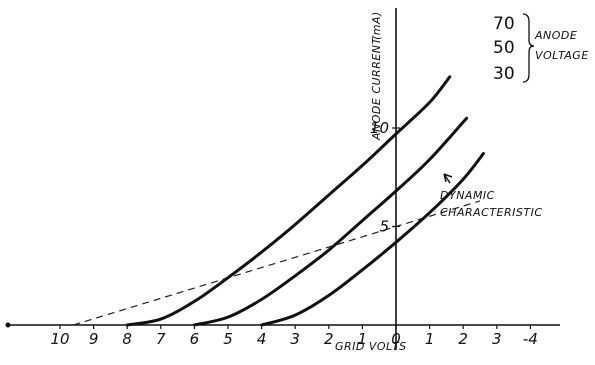  What do you see at coordinates (384, 227) in the screenshot?
I see `y-tick-label: 5` at bounding box center [384, 227].